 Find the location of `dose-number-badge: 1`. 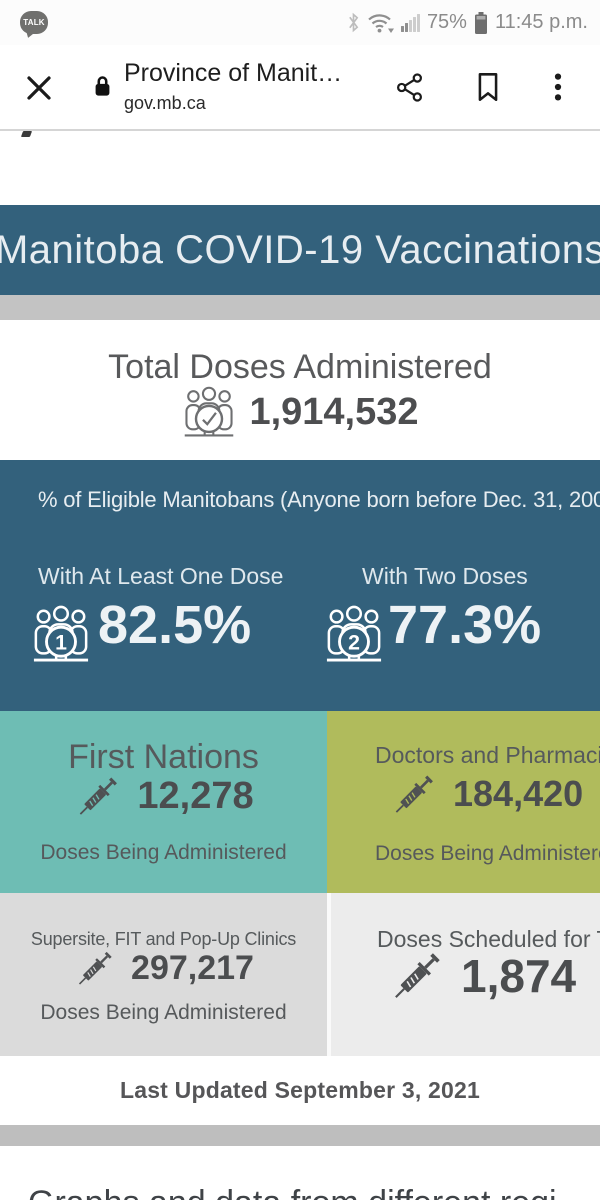

dose-number-badge: 1 is located at coordinates (61, 642).